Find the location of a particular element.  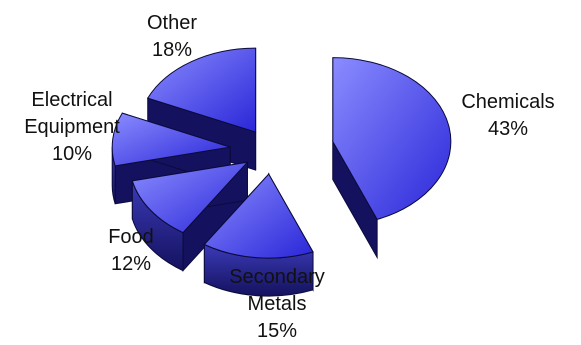

data-label-pct-other: 18% is located at coordinates (172, 50).